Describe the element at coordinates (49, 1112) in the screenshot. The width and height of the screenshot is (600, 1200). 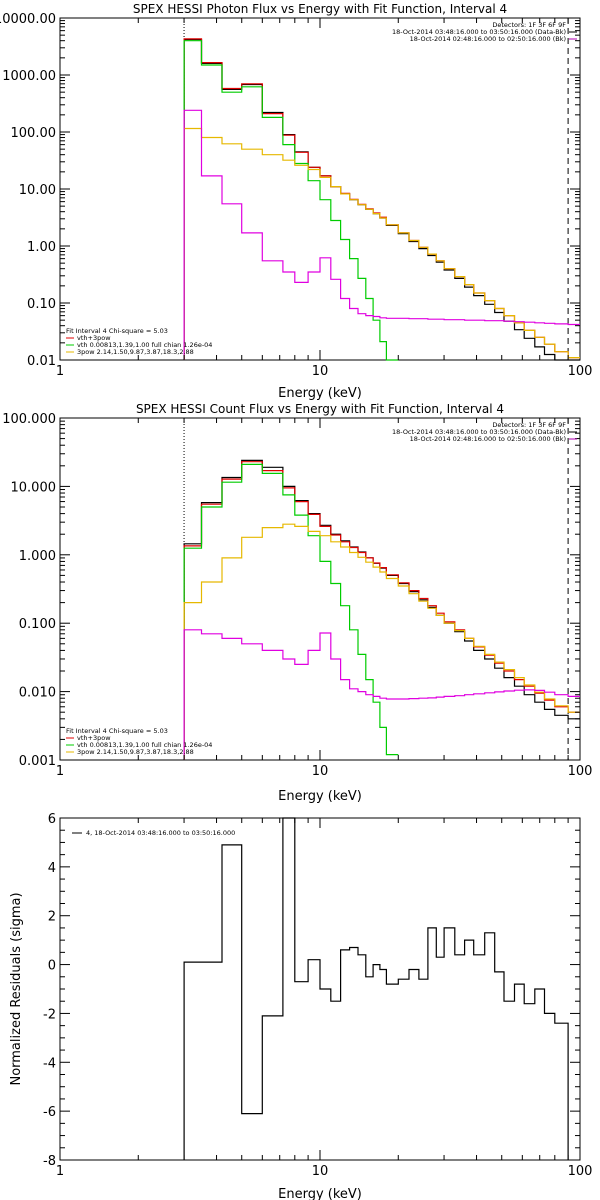
I see `y-tick-label: -6` at that location.